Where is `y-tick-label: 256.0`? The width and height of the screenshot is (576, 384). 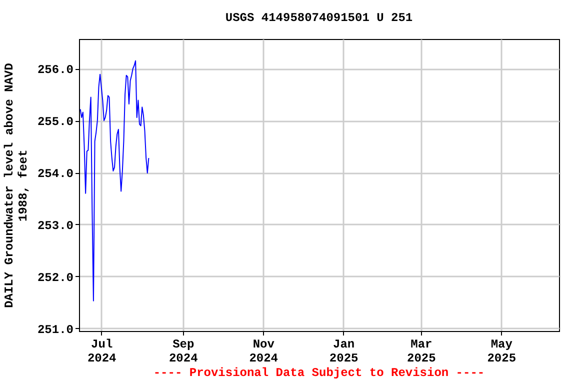 y-tick-label: 256.0 is located at coordinates (55, 70).